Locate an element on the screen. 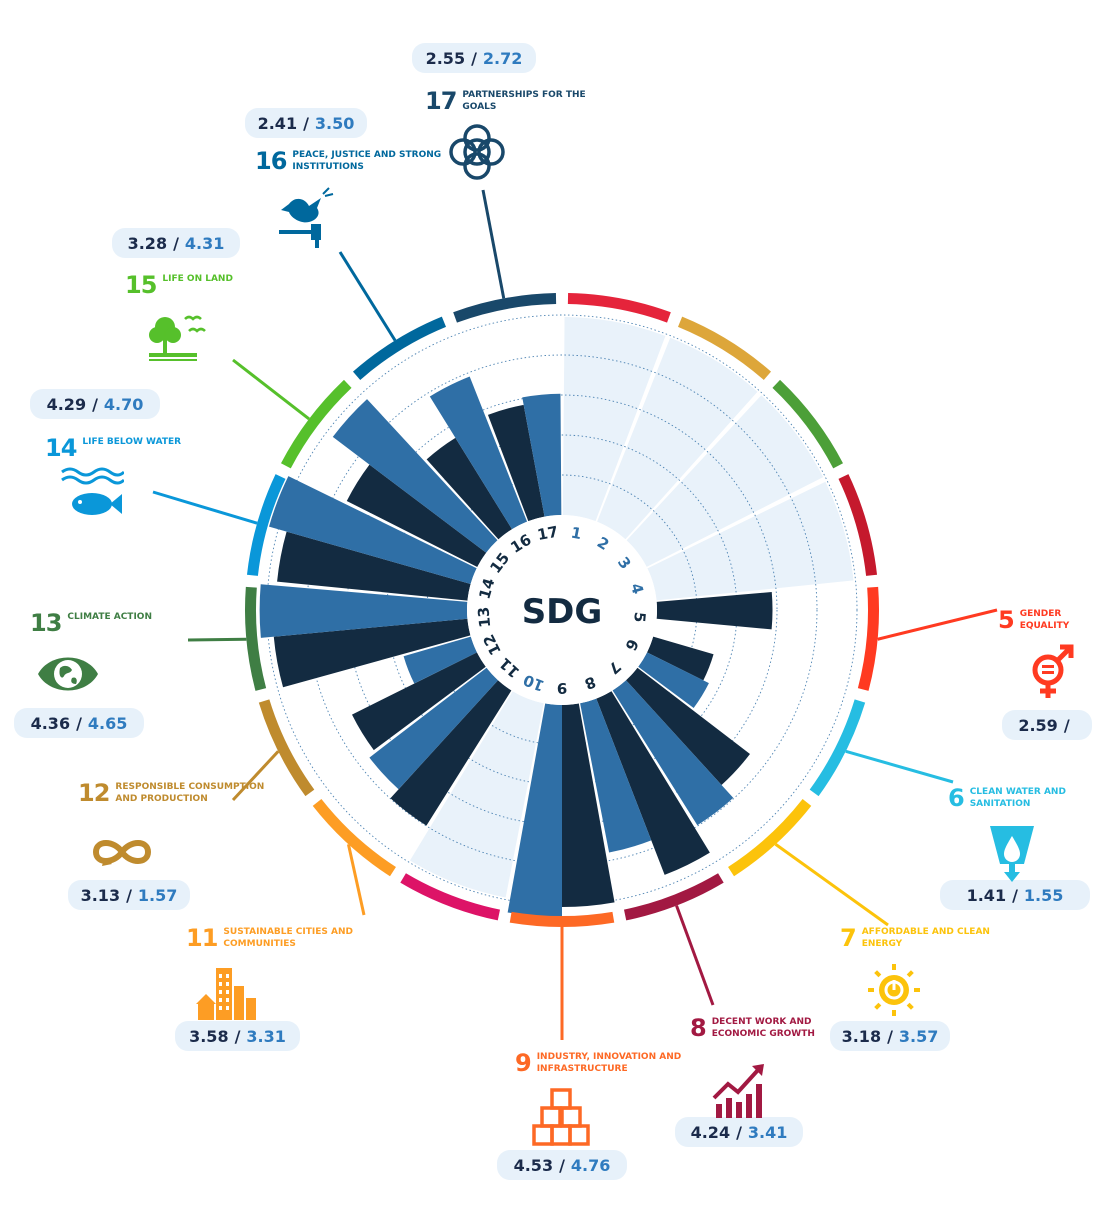 The width and height of the screenshot is (1104, 1216). goal-16-values: 2.41/3.50 is located at coordinates (306, 123).